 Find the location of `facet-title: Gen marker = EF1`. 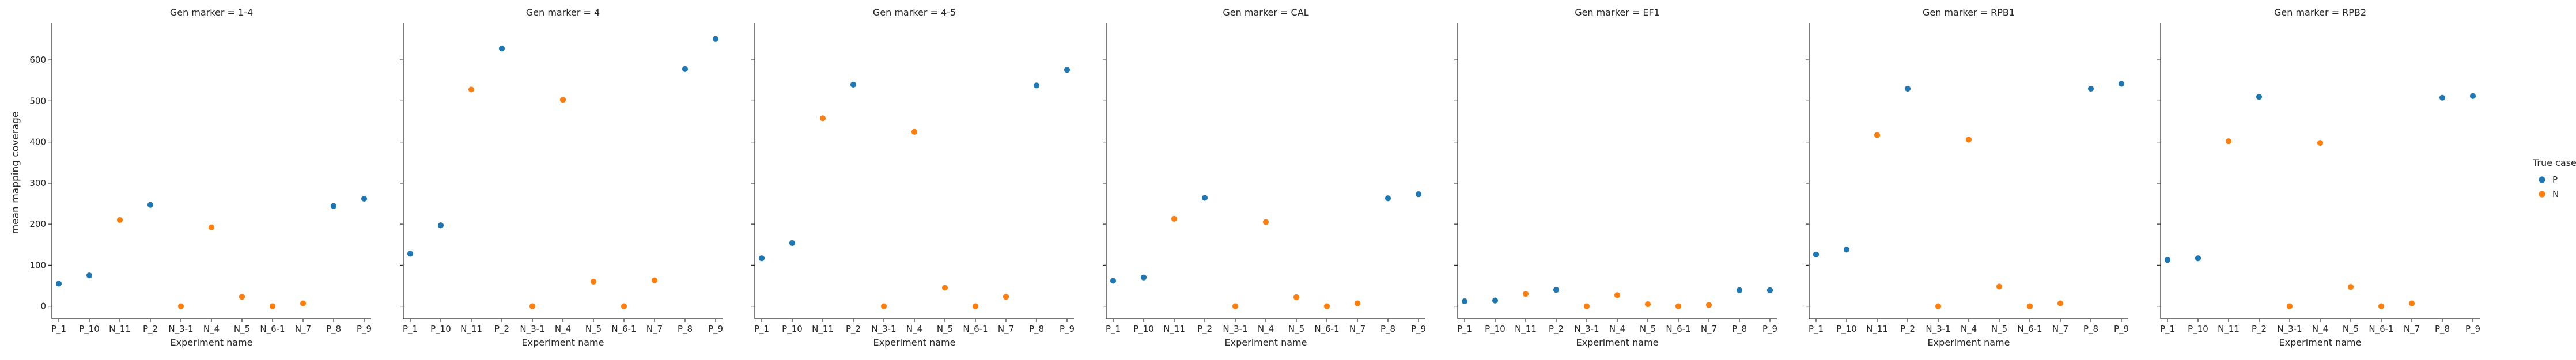

facet-title: Gen marker = EF1 is located at coordinates (1617, 12).